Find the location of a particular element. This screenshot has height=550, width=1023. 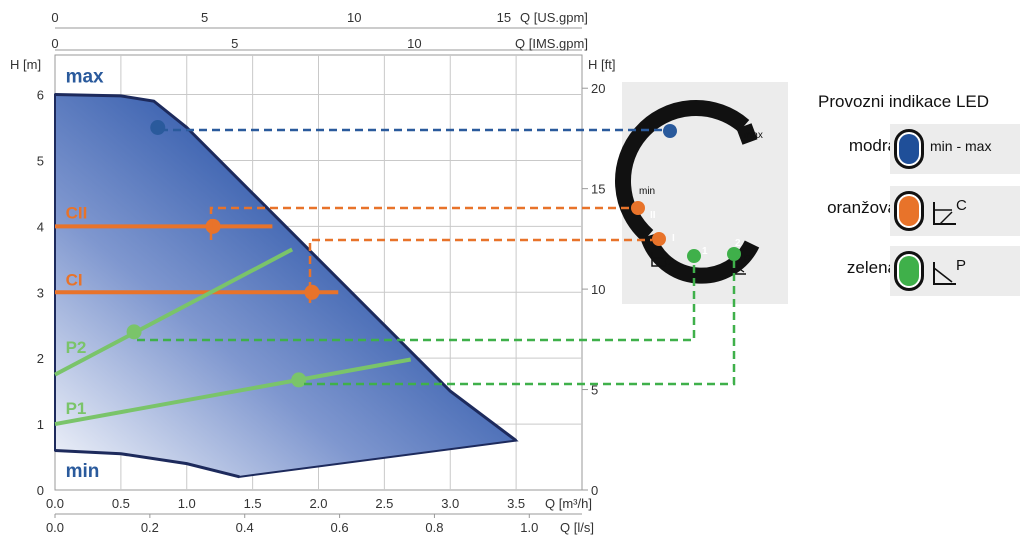

led-indicator-orange is located at coordinates (909, 211).